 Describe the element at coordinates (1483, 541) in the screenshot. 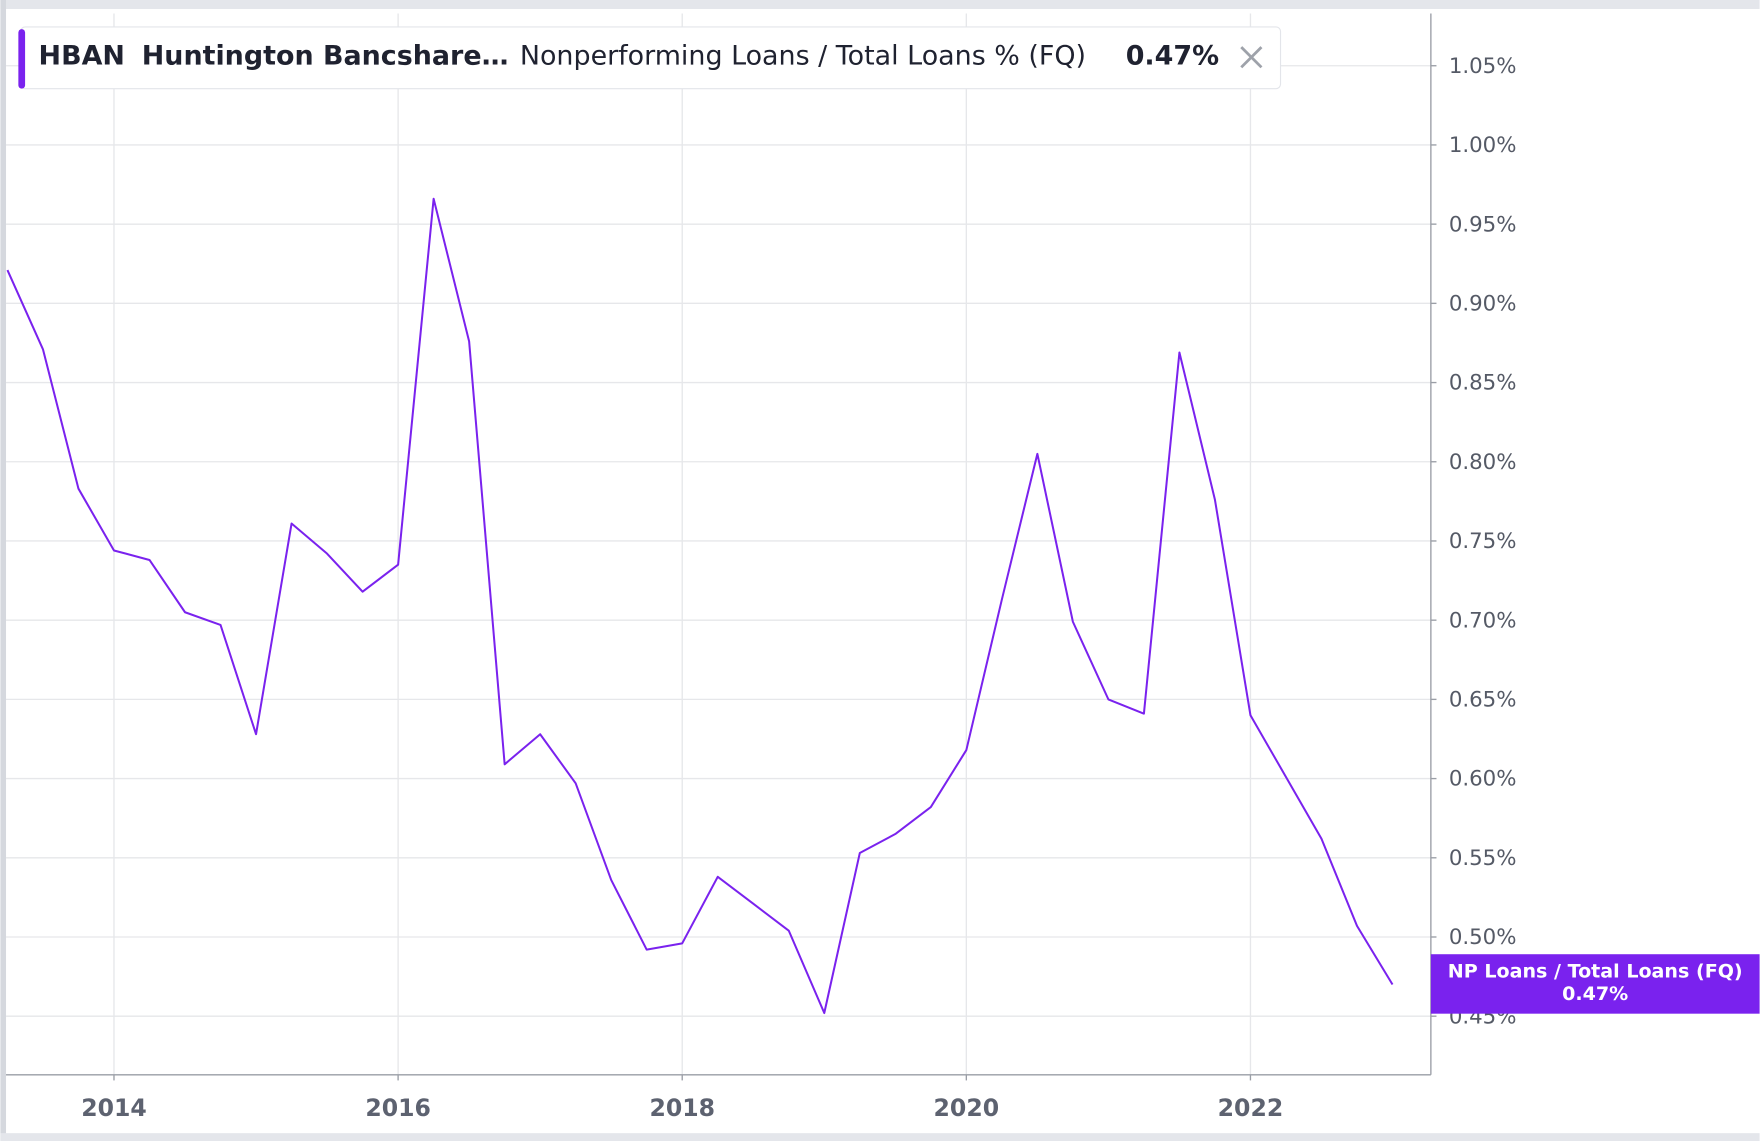

I see `y-tick-label: 0.75%` at that location.